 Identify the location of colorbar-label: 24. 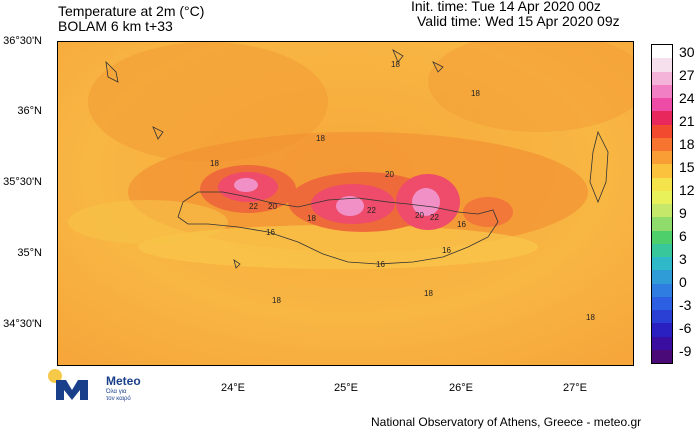
(687, 98).